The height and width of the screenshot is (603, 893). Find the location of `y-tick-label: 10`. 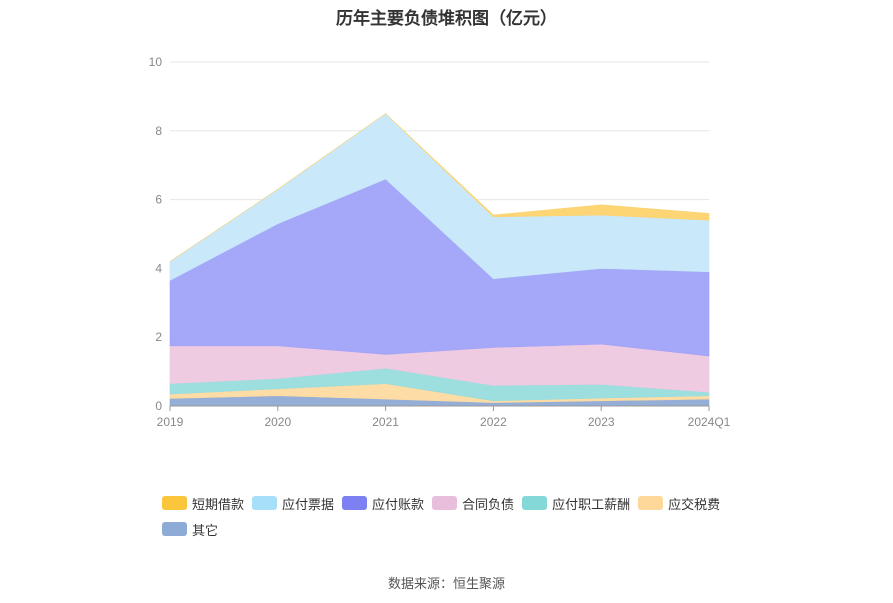

y-tick-label: 10 is located at coordinates (156, 62).